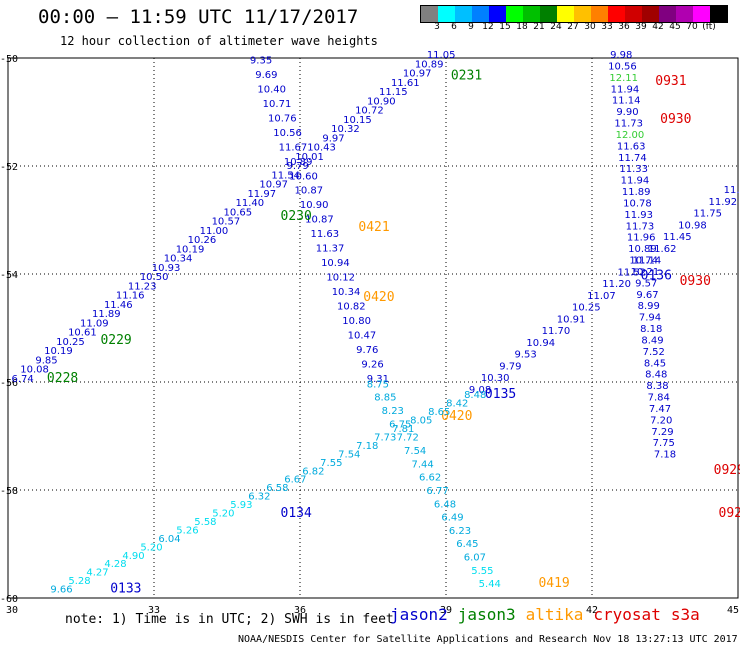 The height and width of the screenshot is (650, 740). Describe the element at coordinates (423, 464) in the screenshot. I see `swh-value: 7.44` at that location.